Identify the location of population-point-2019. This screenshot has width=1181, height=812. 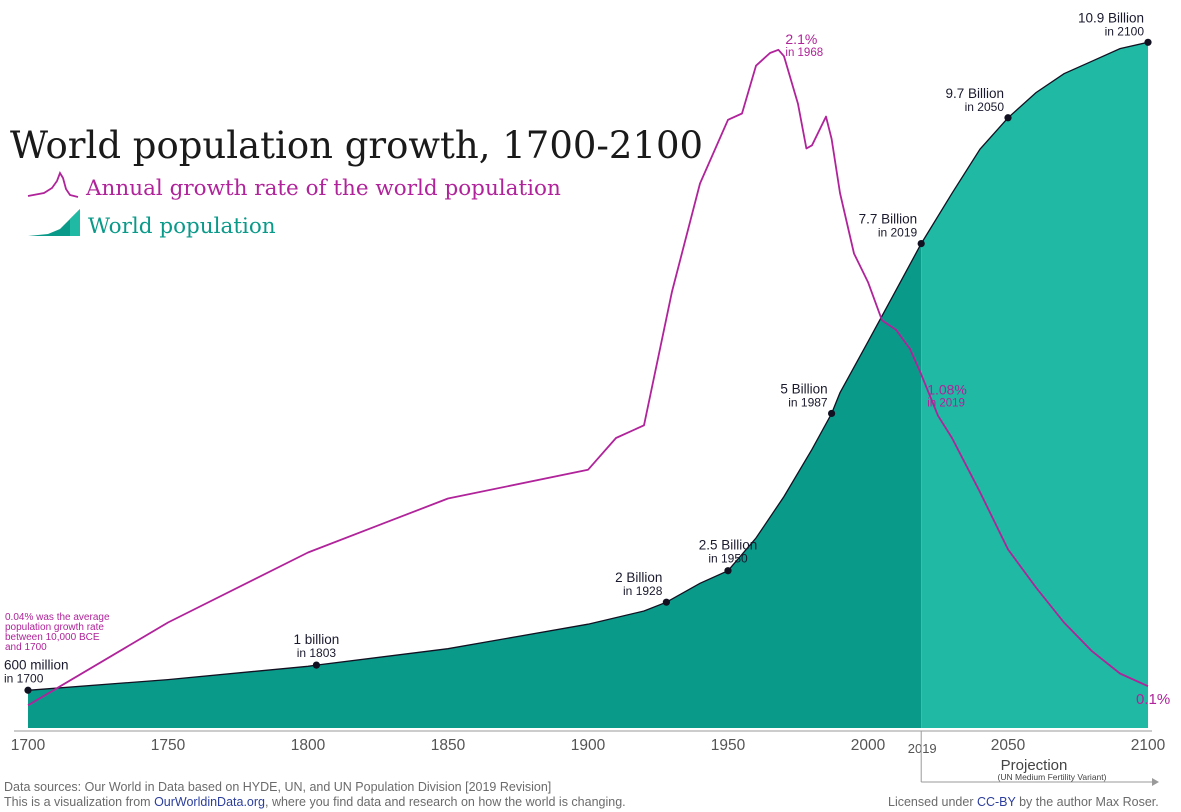
(921, 244).